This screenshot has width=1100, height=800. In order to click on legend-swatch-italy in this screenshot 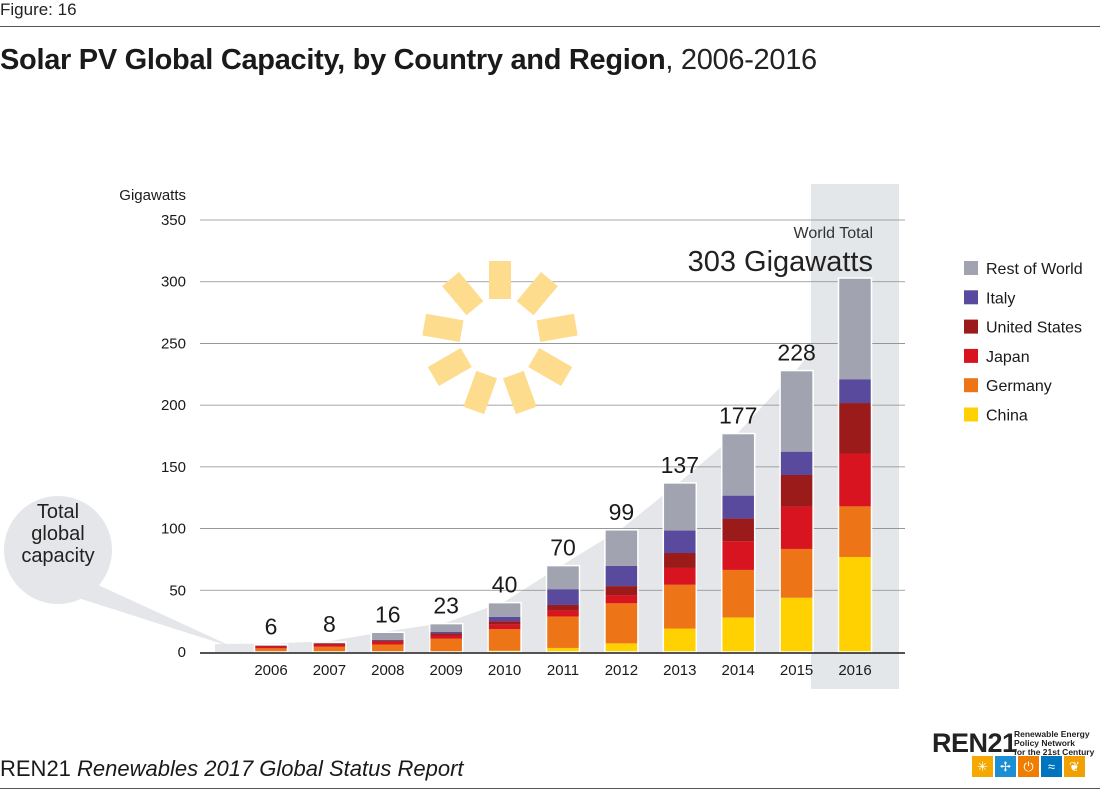, I will do `click(971, 297)`.